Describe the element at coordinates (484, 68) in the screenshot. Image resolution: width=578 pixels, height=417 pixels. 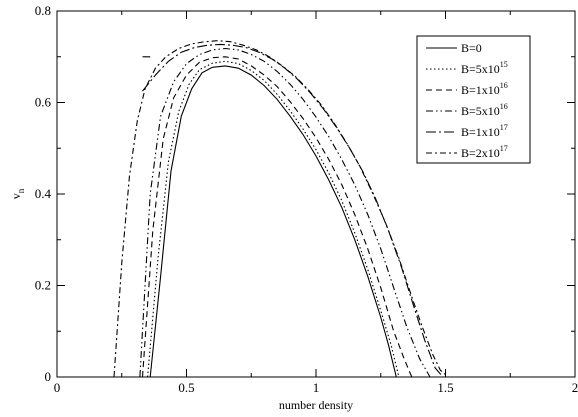
I see `legend-label-1: B=5x1015` at that location.